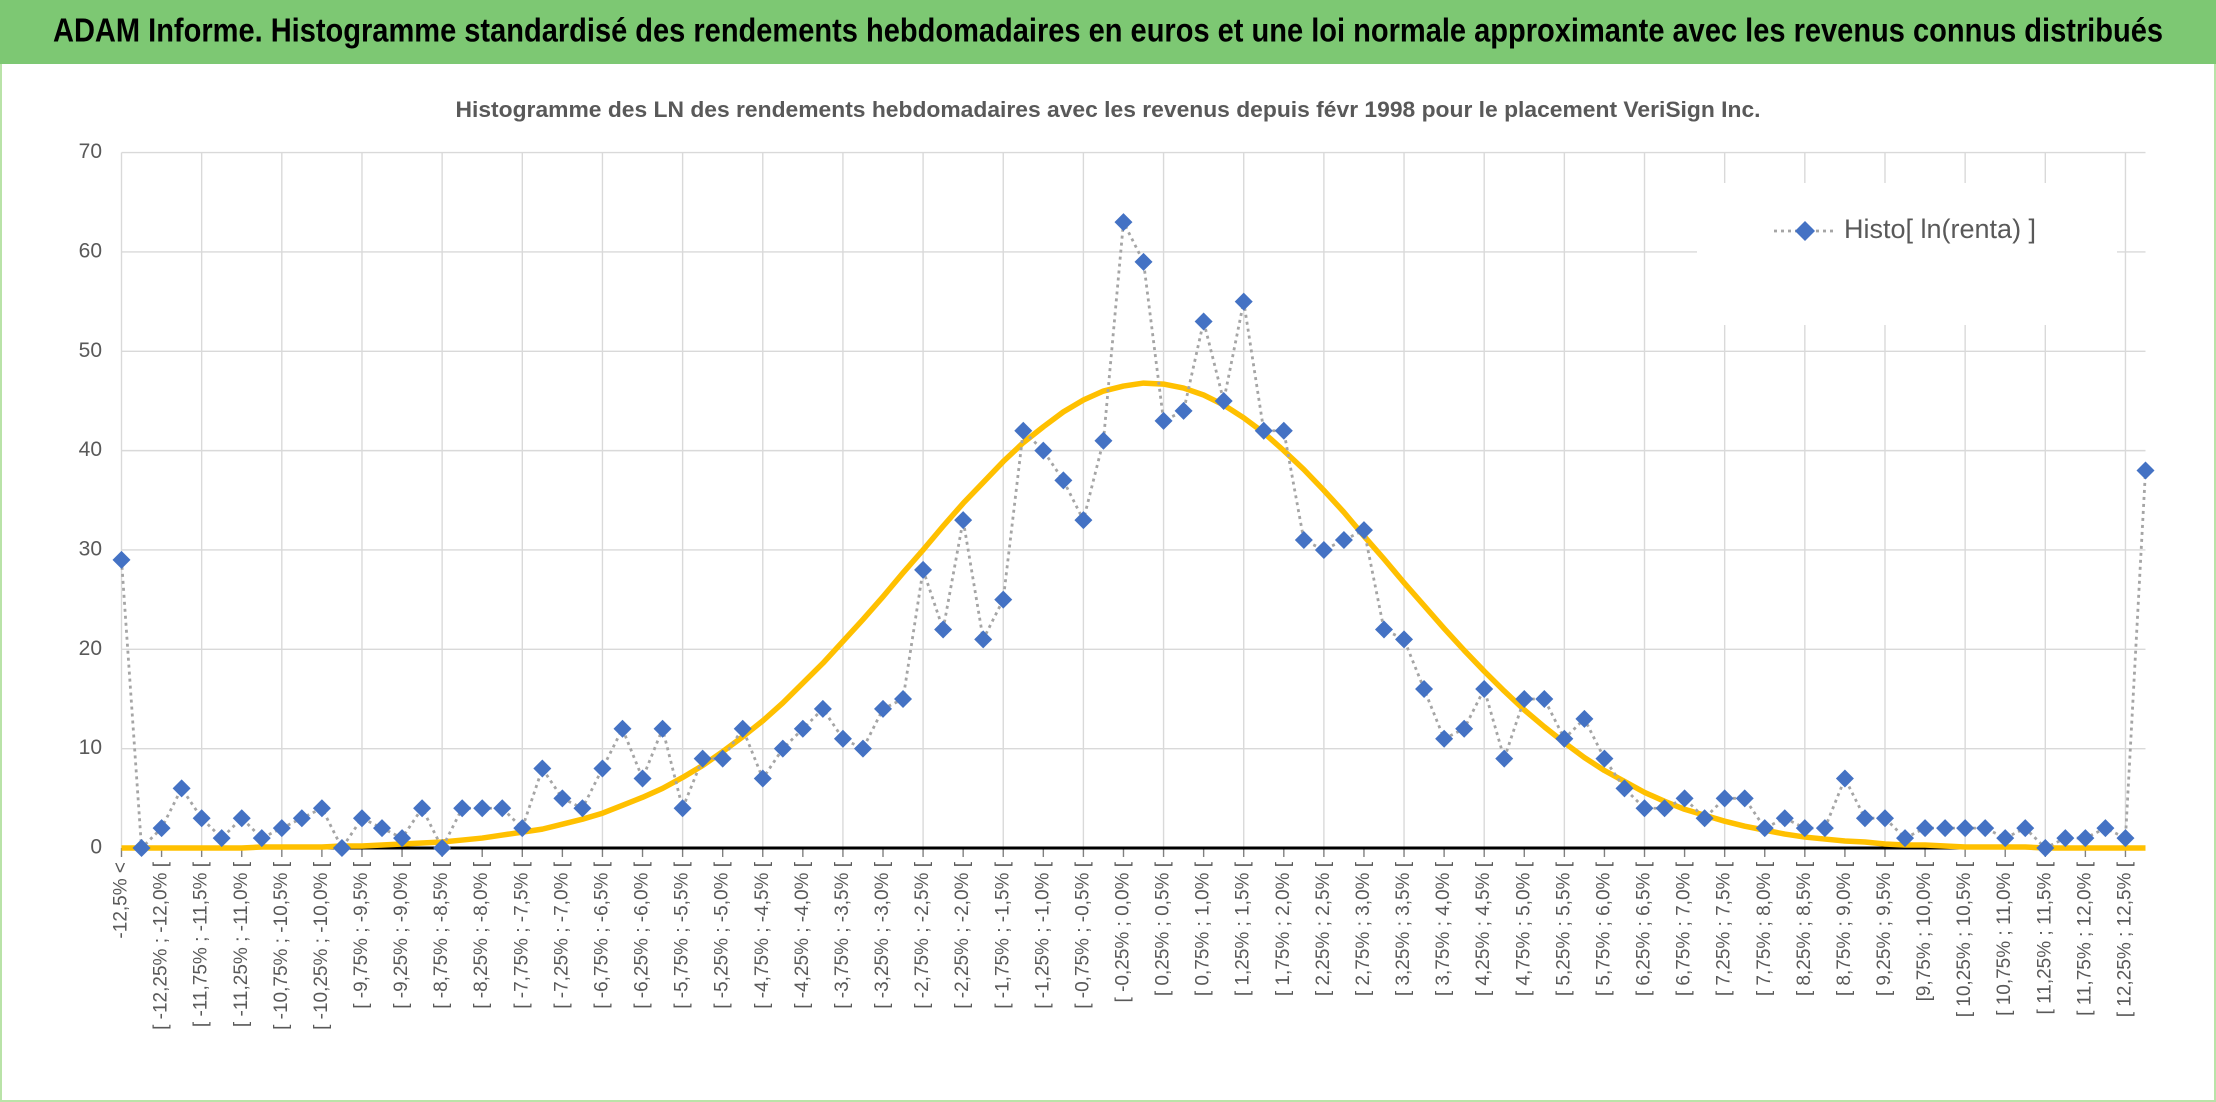 This screenshot has width=2216, height=1102. I want to click on x-tick-label: [ -4,25% ; -4,0% [, so click(802, 935).